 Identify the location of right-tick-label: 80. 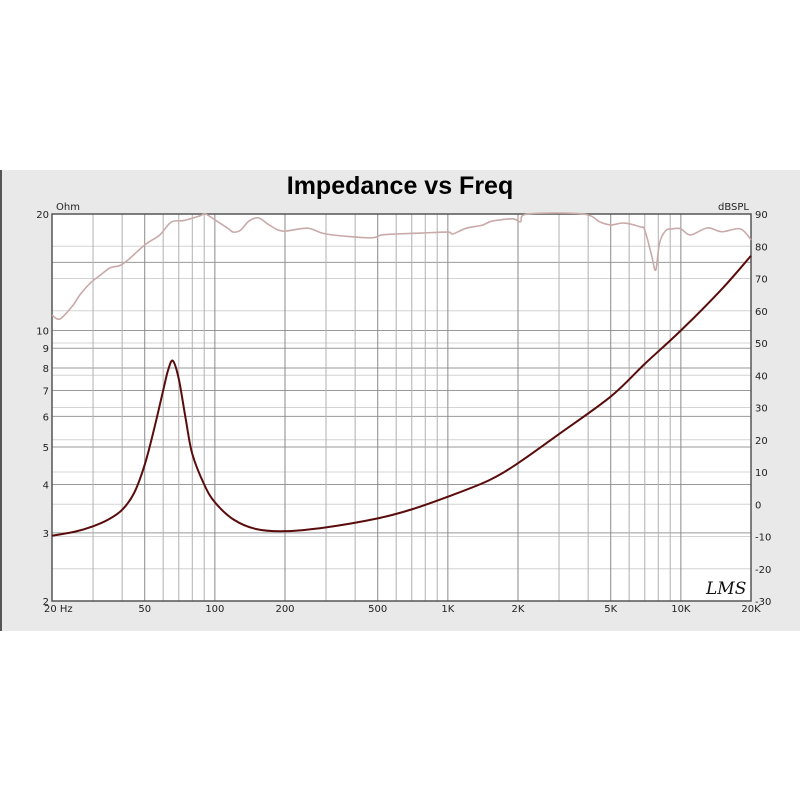
(761, 247).